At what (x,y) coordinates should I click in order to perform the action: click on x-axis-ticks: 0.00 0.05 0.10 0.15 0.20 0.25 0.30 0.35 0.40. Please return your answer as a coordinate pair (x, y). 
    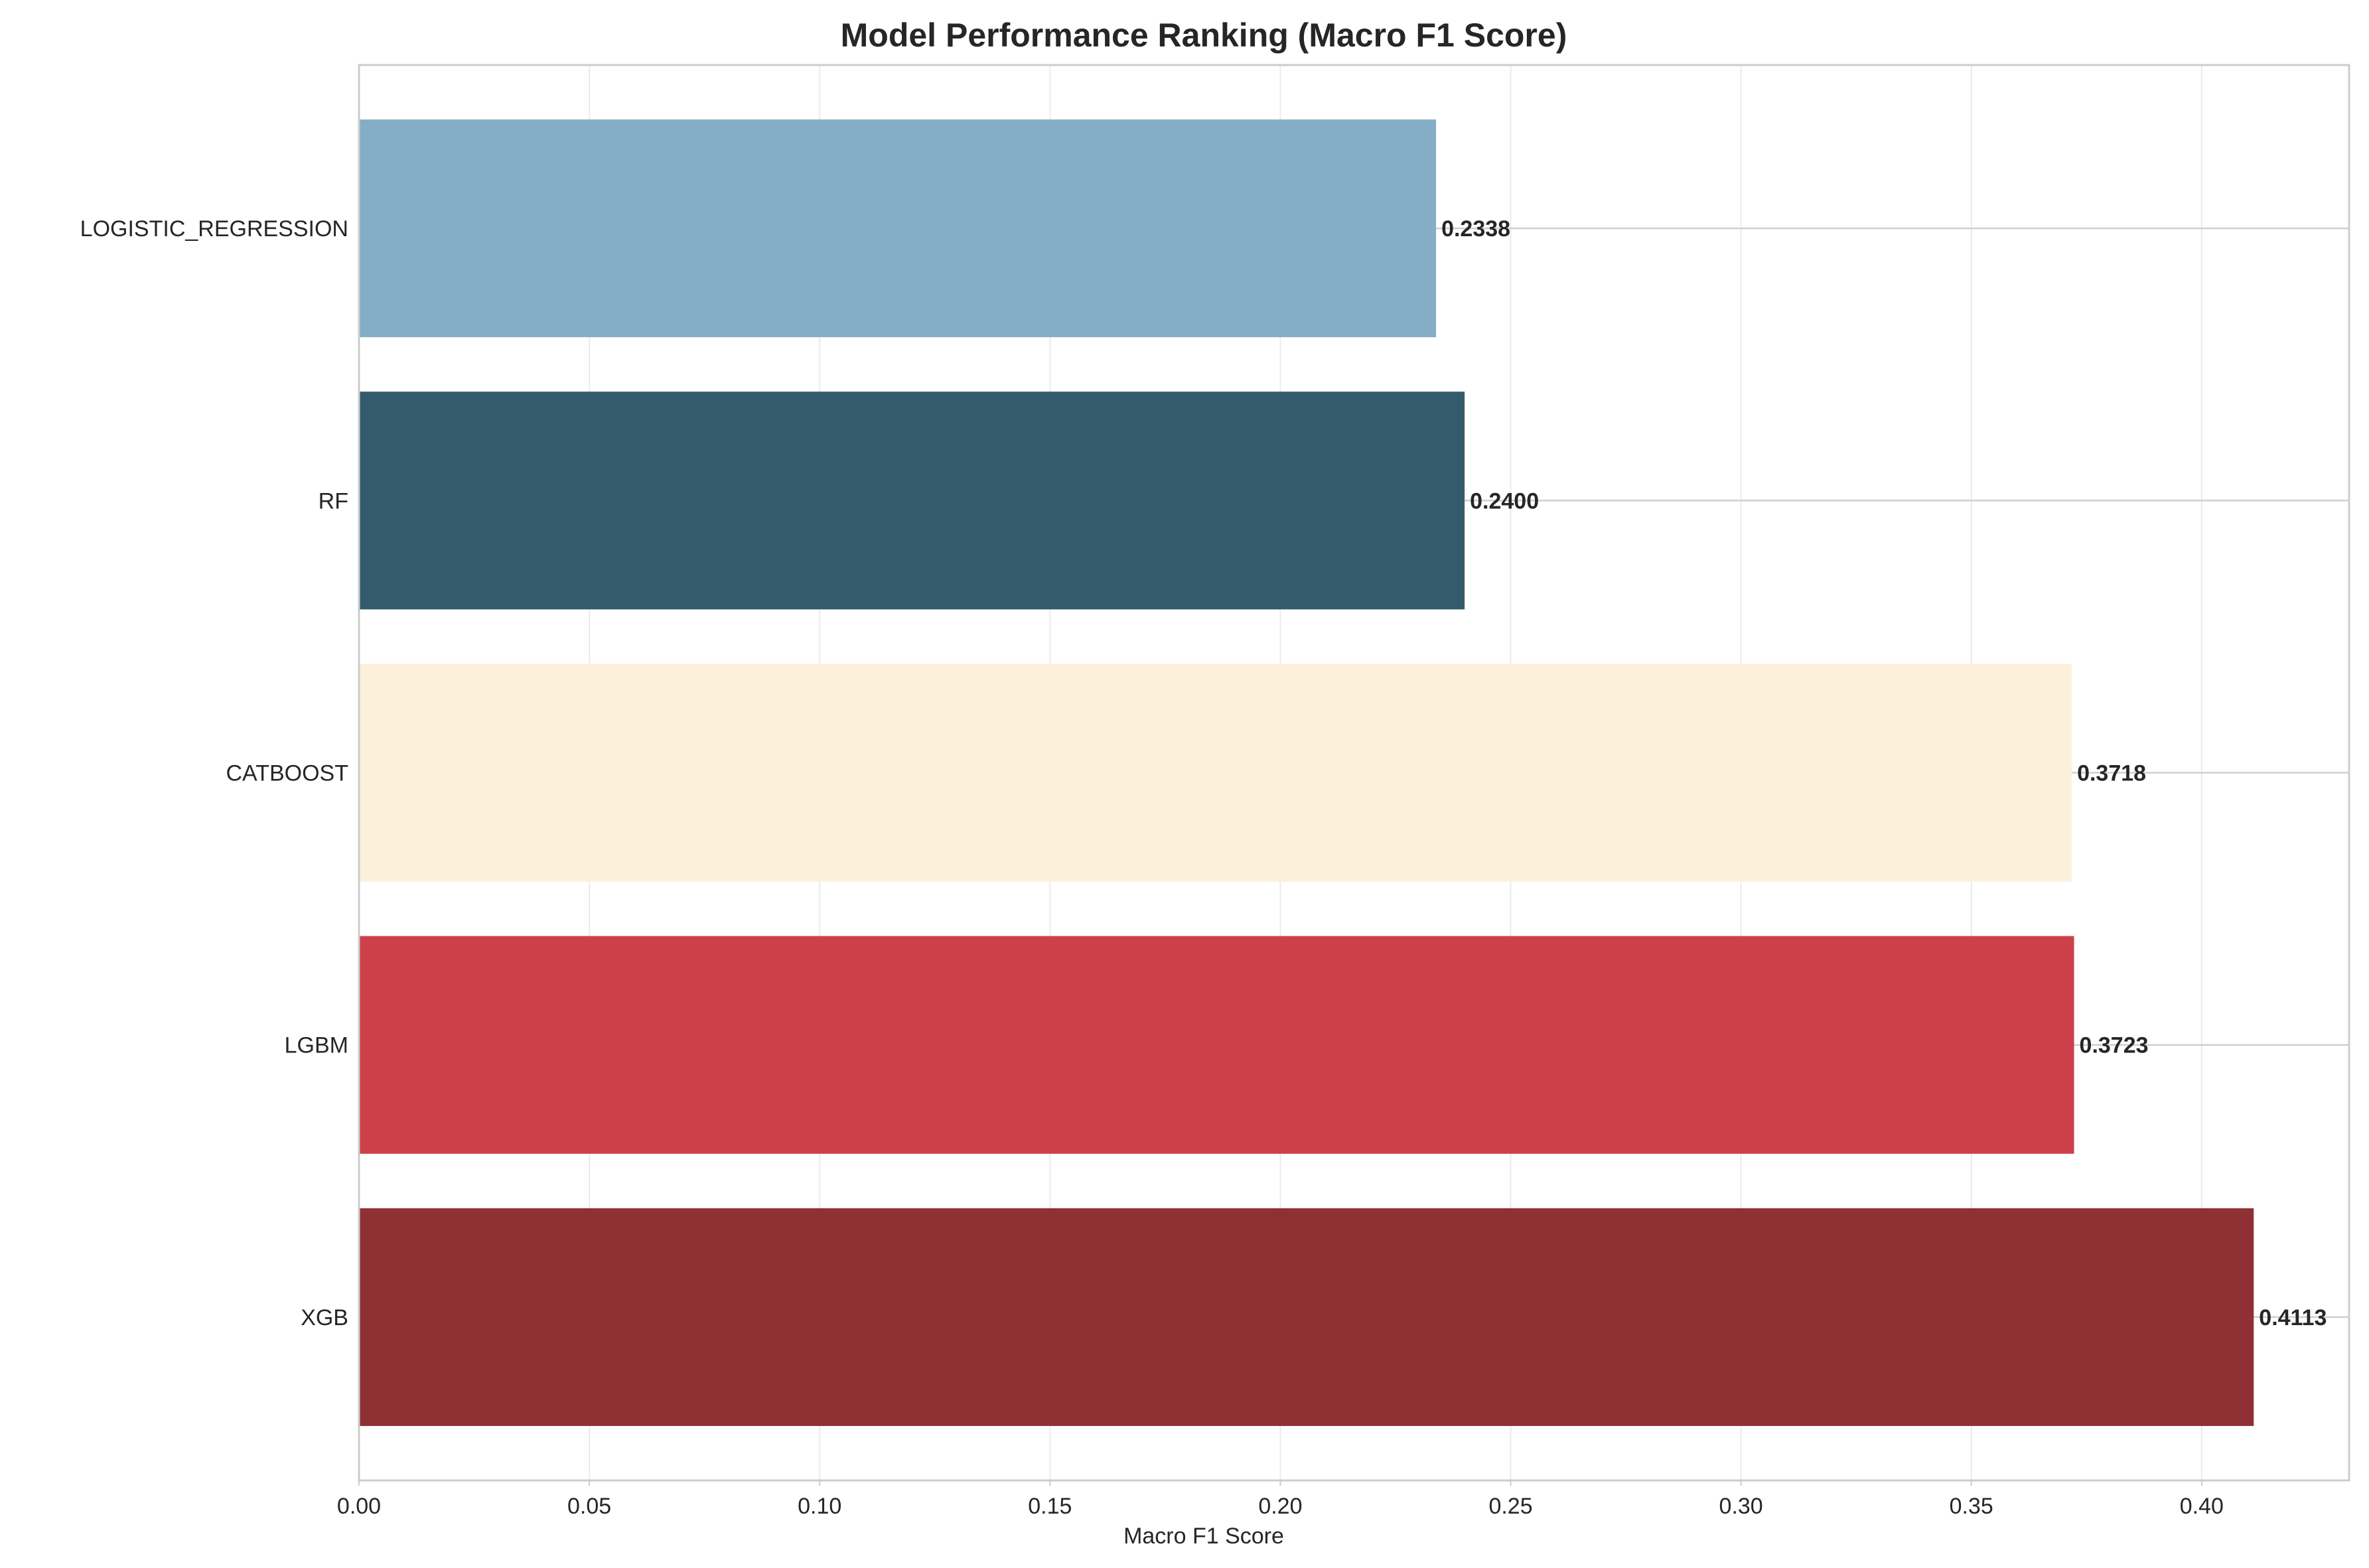
    Looking at the image, I should click on (1280, 1499).